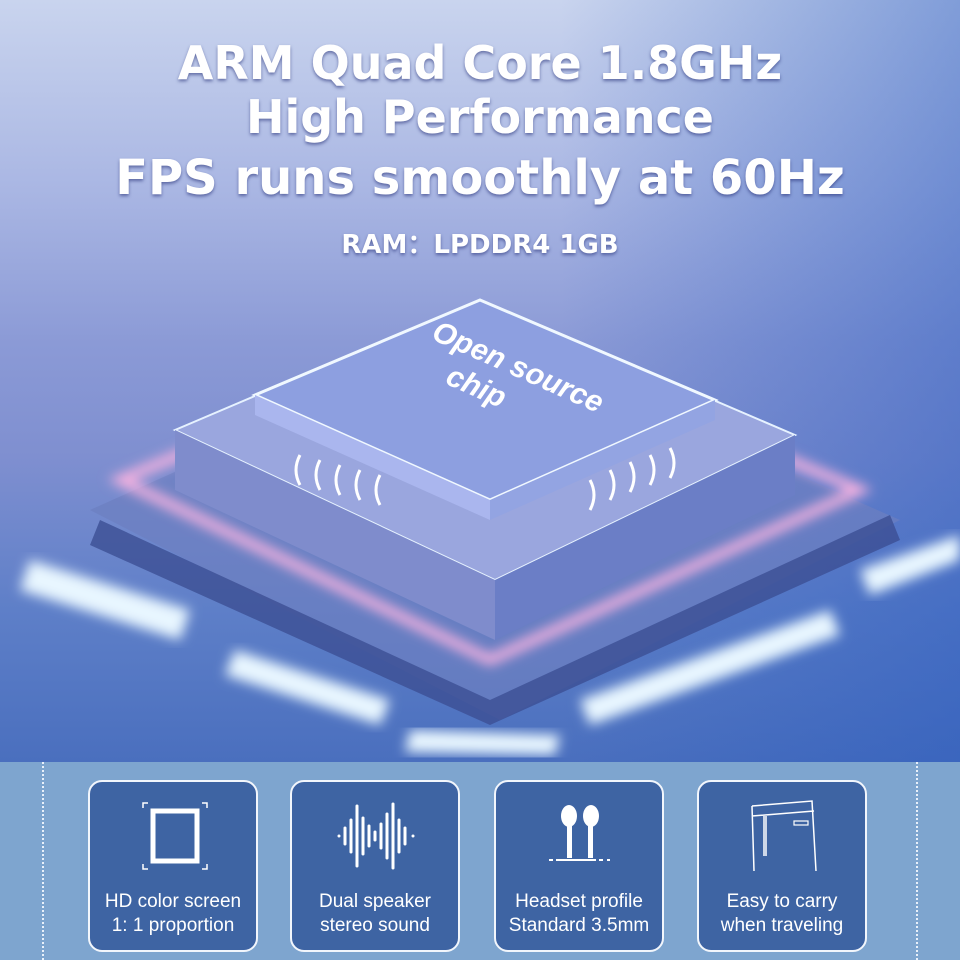 The width and height of the screenshot is (960, 960). Describe the element at coordinates (485, 479) in the screenshot. I see `signal-arcs` at that location.